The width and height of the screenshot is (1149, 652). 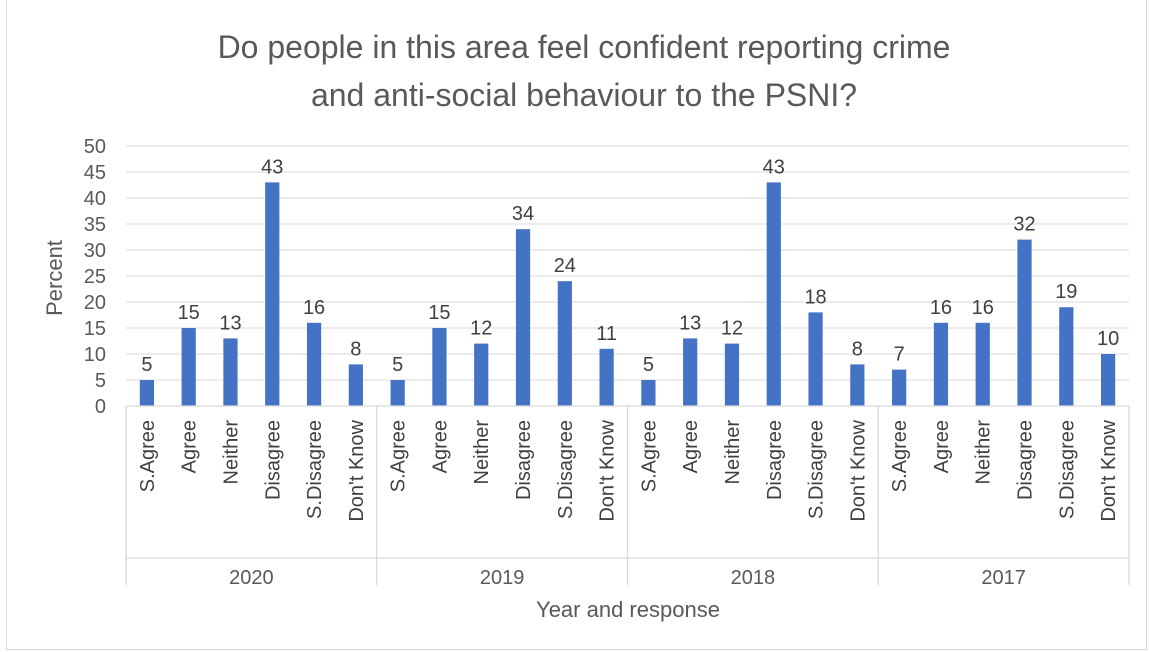 I want to click on x-group-label: 2019, so click(x=502, y=578).